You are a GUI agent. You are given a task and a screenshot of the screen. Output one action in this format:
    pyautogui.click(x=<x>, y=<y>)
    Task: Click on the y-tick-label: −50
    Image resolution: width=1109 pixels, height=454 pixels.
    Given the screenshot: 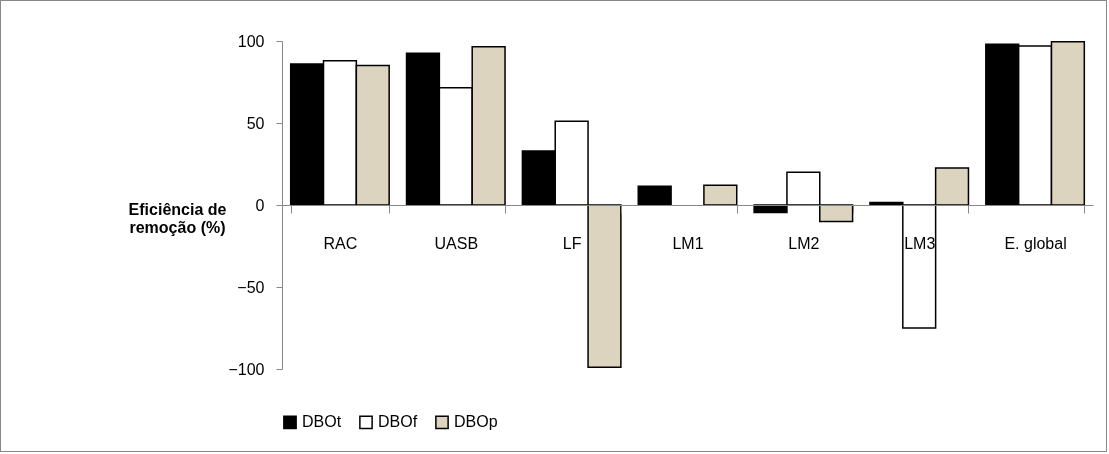 What is the action you would take?
    pyautogui.click(x=251, y=287)
    